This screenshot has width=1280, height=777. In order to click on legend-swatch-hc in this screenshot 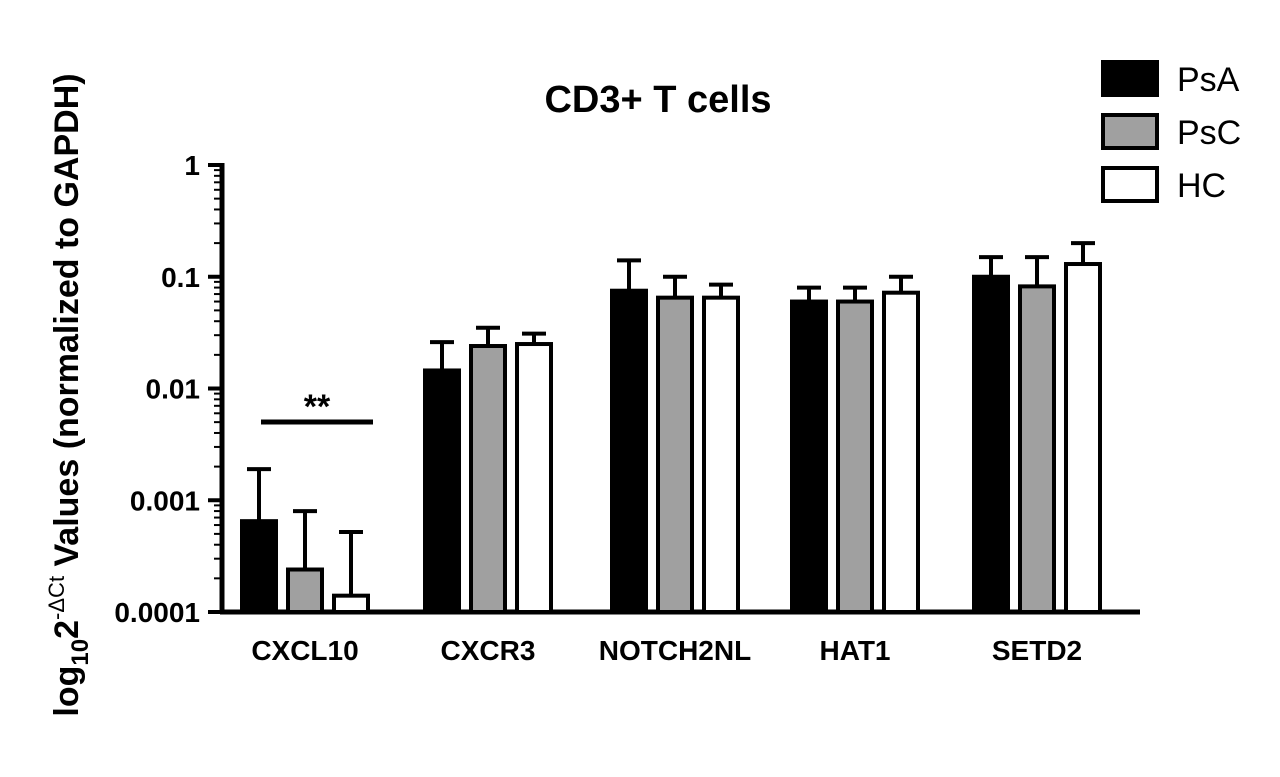, I will do `click(1130, 184)`.